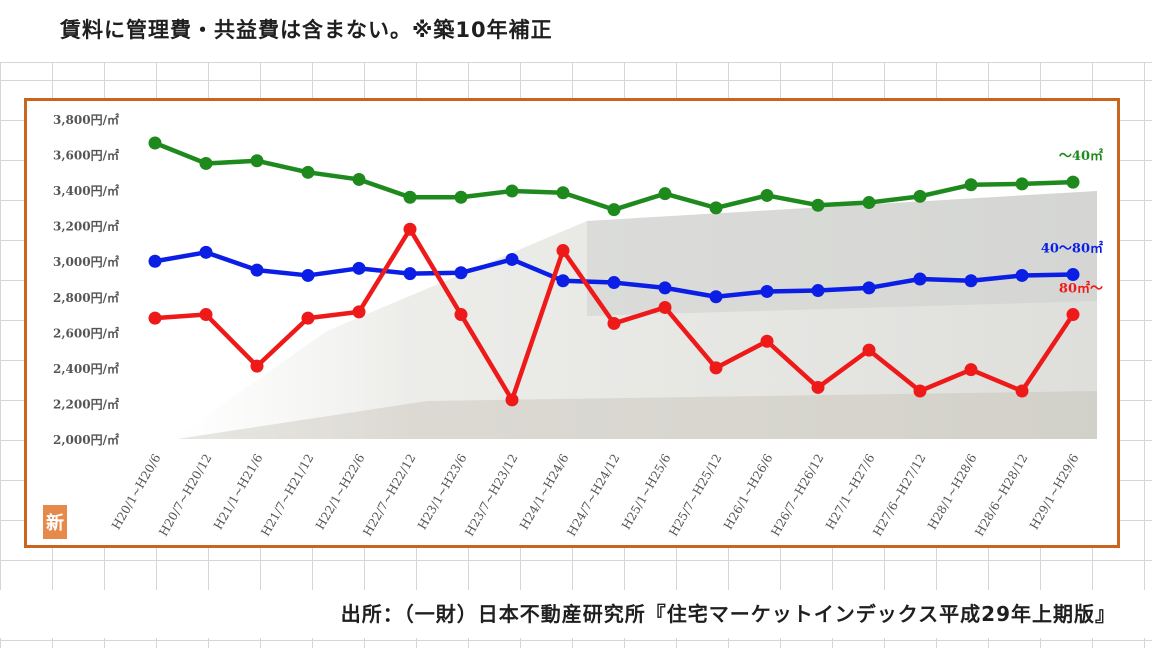  What do you see at coordinates (491, 495) in the screenshot?
I see `x-tick-label: H23/7~H23/12` at bounding box center [491, 495].